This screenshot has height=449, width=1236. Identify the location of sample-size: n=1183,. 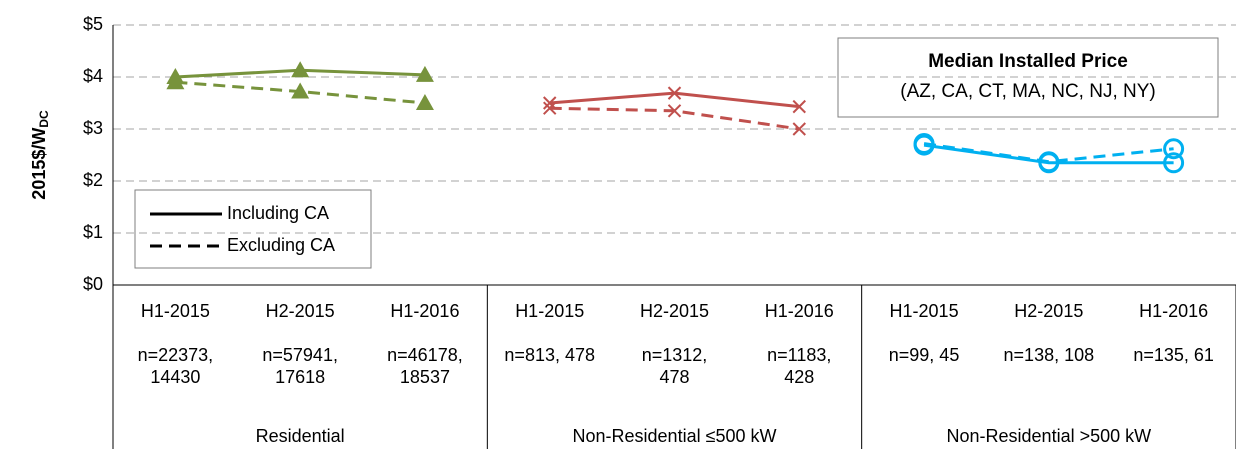
(799, 355).